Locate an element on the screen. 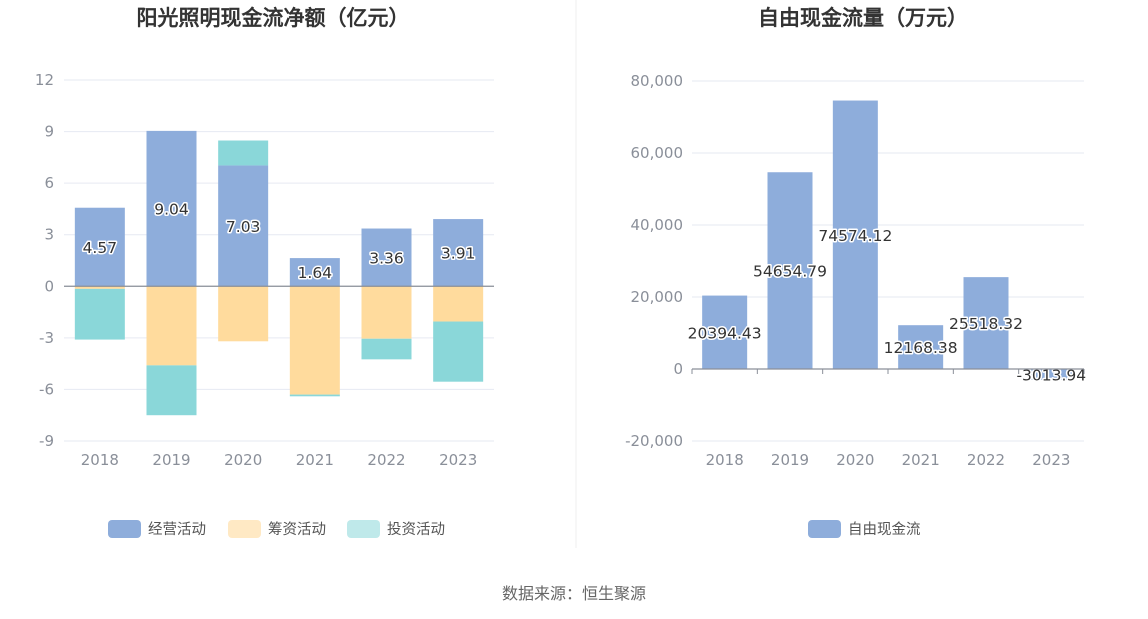  chart1-legend-label: 投资活动 is located at coordinates (416, 529).